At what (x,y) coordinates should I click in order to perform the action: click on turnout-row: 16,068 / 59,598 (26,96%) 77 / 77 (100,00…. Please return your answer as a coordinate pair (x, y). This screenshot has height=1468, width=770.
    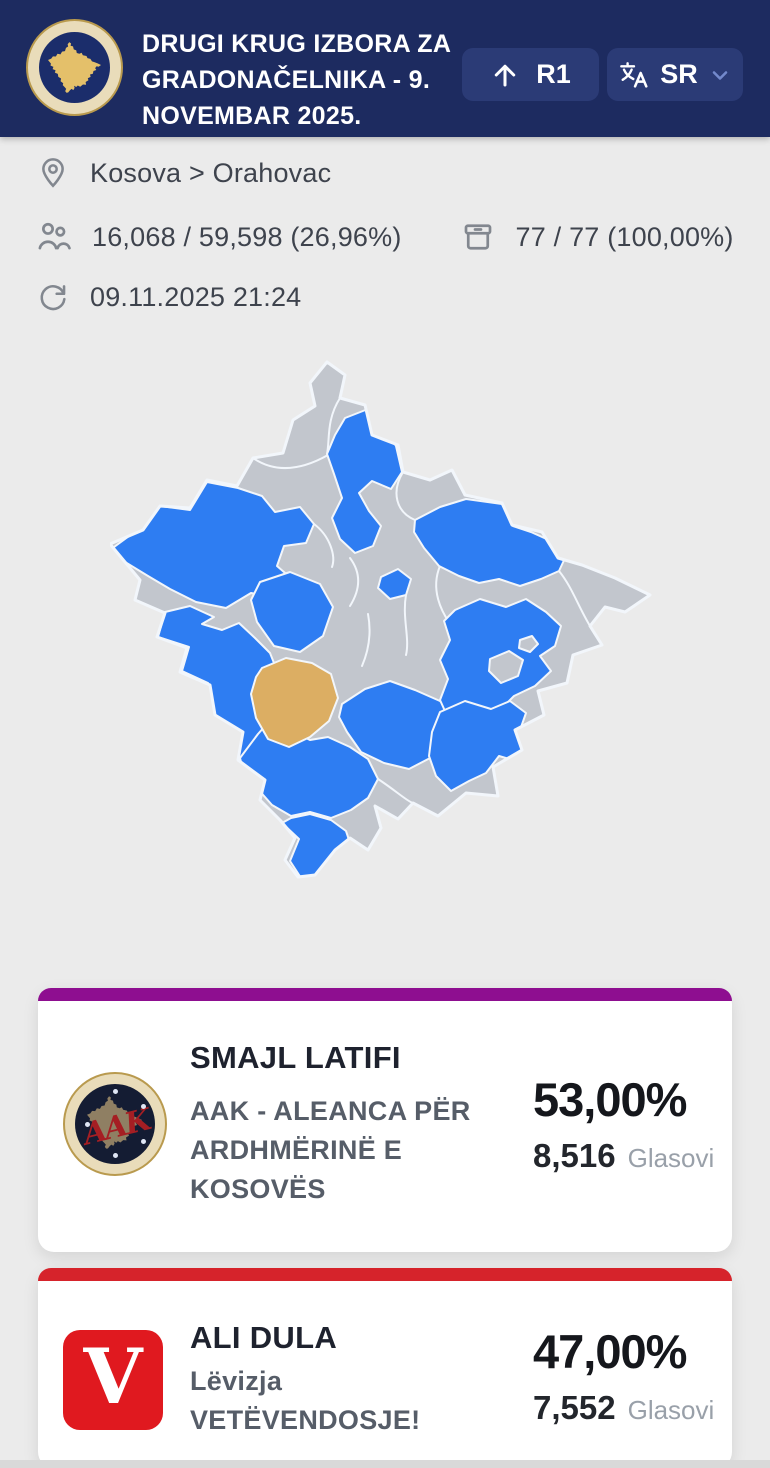
    Looking at the image, I should click on (385, 237).